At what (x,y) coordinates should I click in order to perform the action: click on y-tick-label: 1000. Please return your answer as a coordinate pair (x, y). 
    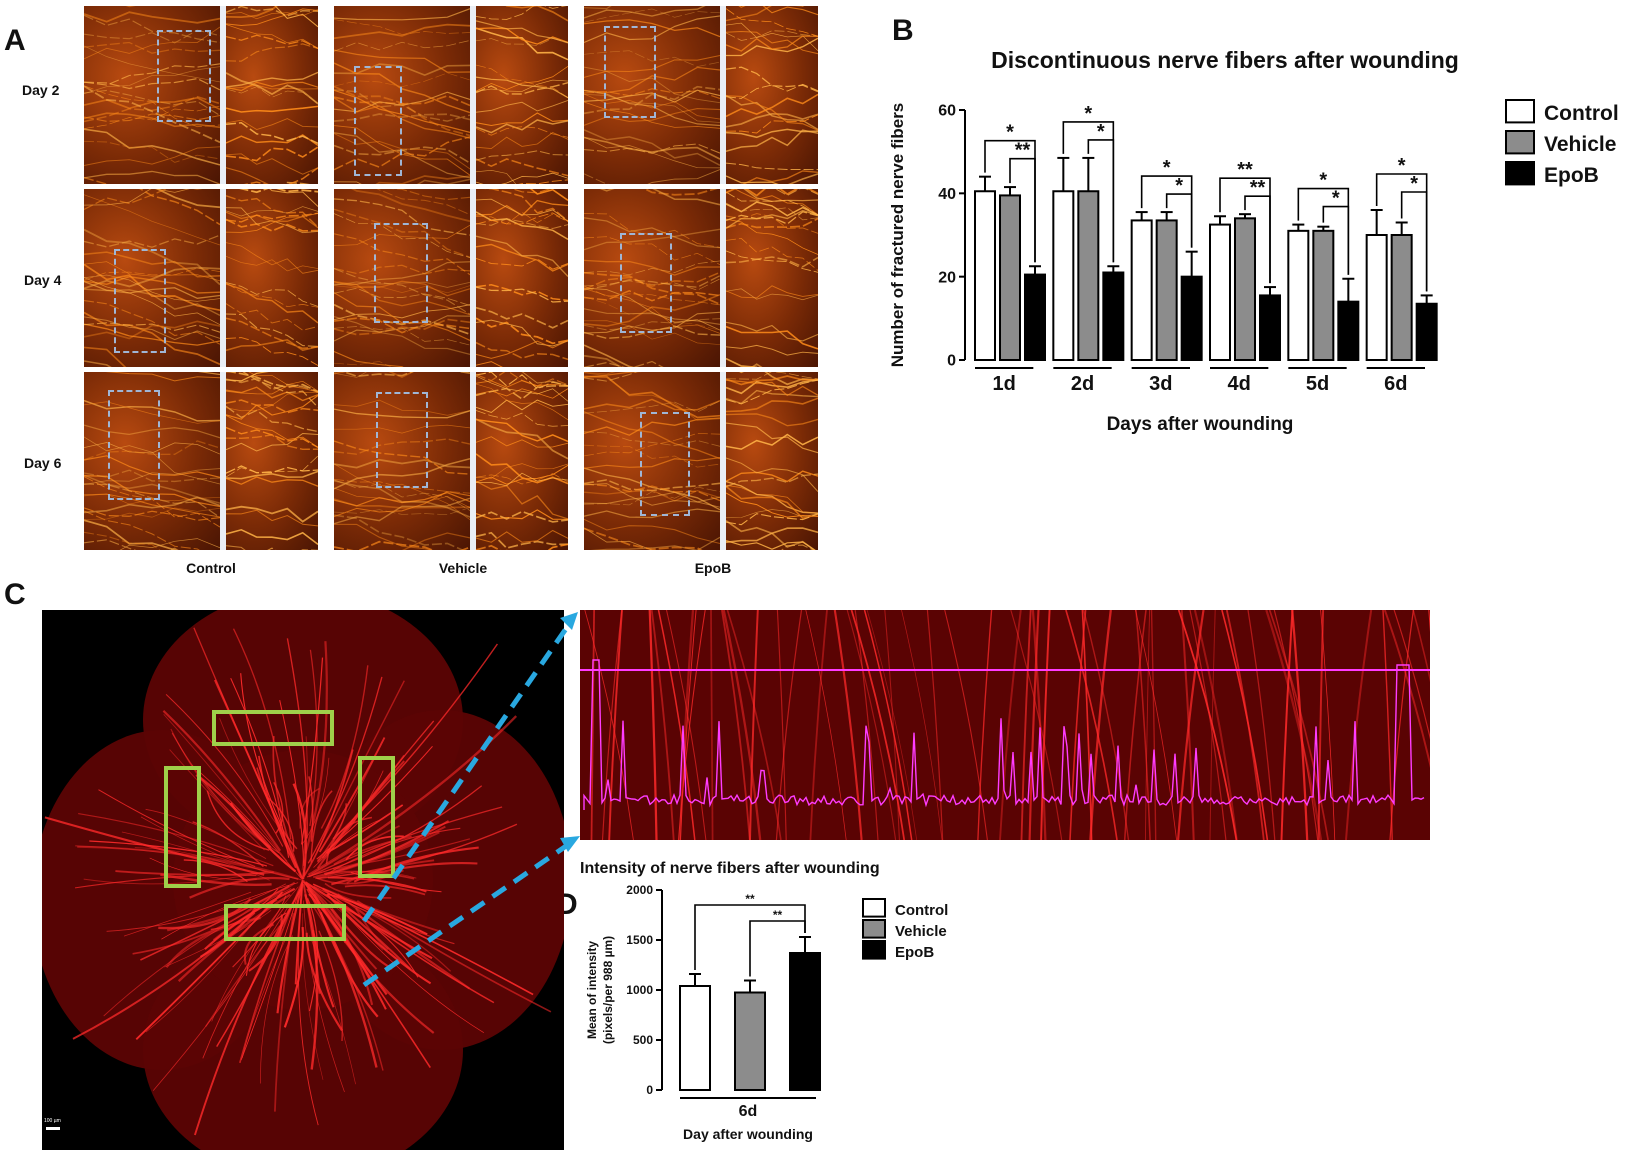
    Looking at the image, I should click on (639, 990).